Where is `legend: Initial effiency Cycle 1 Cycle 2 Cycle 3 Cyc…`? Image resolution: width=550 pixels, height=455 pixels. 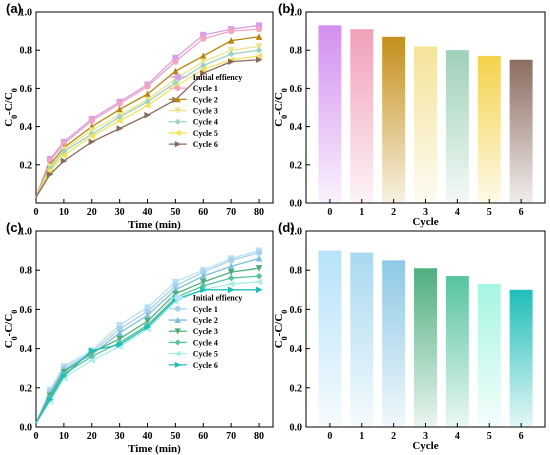
legend: Initial effiency Cycle 1 Cycle 2 Cycle 3 Cyc… is located at coordinates (205, 111).